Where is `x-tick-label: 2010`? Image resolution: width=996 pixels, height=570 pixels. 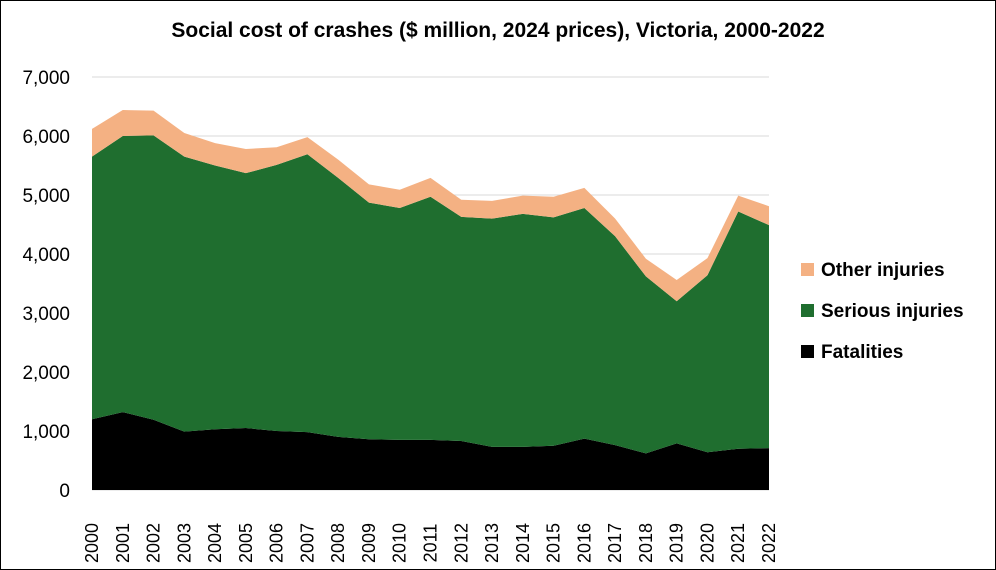
x-tick-label: 2010 is located at coordinates (400, 543).